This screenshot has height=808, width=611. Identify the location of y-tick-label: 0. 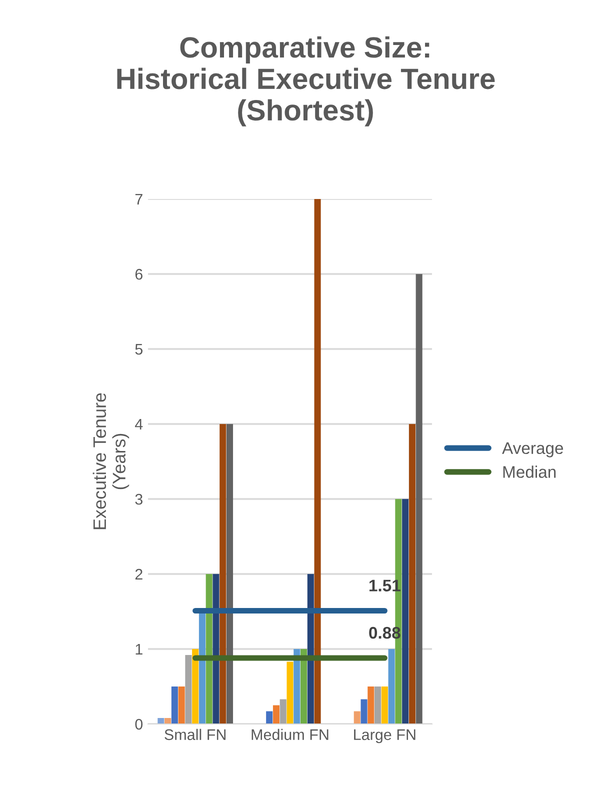
(139, 724).